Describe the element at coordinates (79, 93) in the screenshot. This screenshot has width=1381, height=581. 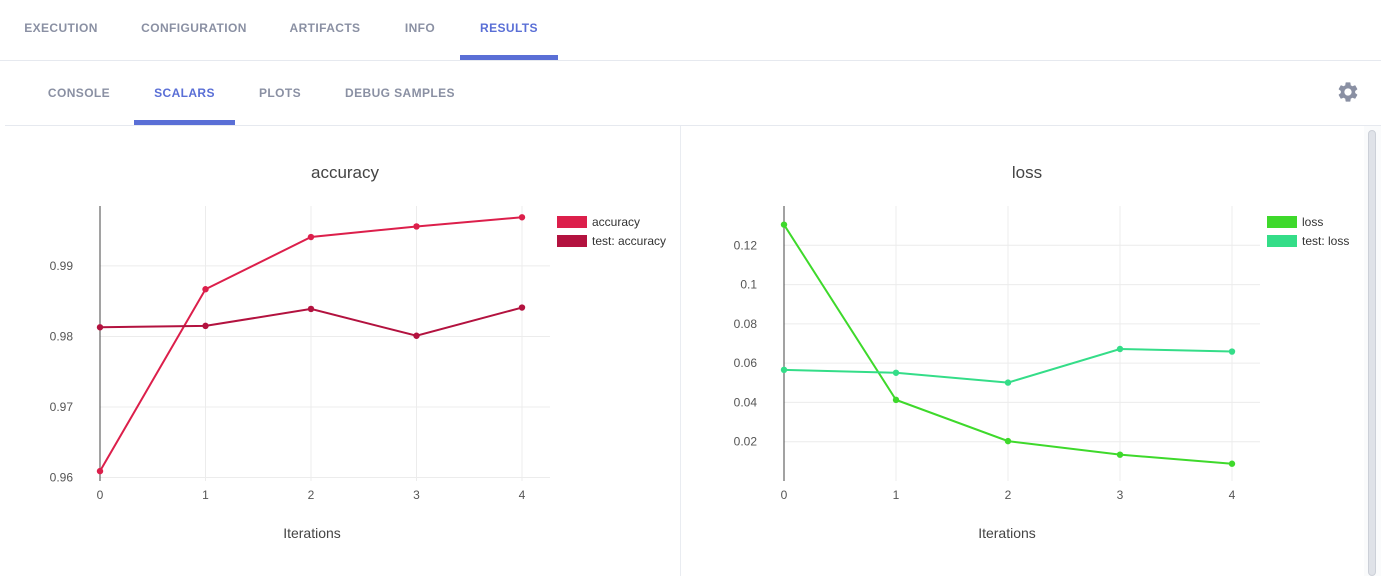
I see `subtab-console: CONSOLE` at that location.